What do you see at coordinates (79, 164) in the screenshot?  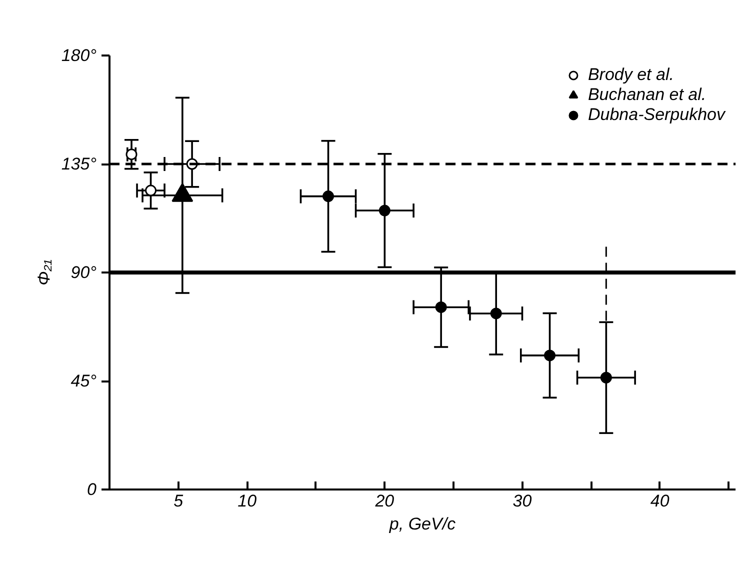 I see `y-tick-label: 135°` at bounding box center [79, 164].